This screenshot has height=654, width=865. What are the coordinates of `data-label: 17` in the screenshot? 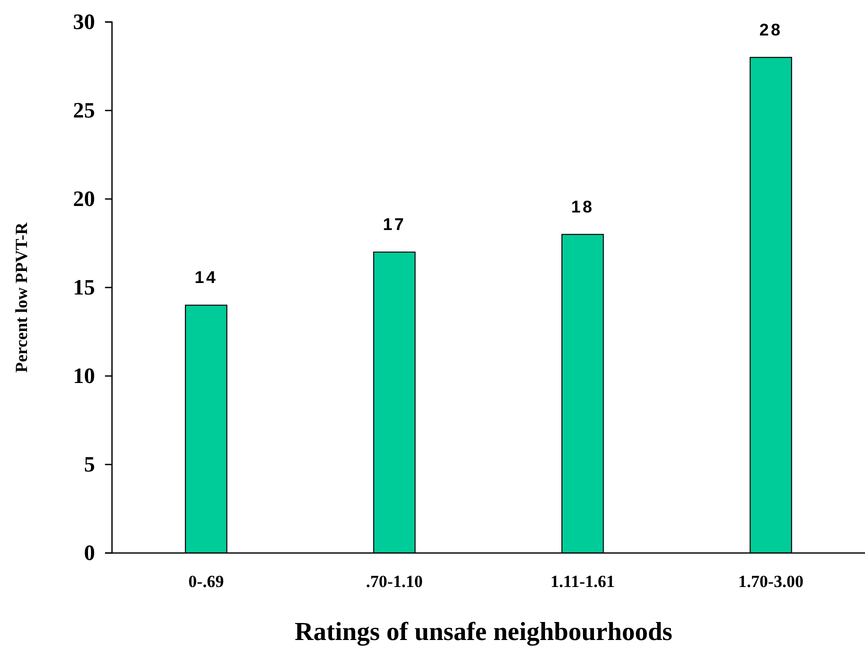 It's located at (394, 224).